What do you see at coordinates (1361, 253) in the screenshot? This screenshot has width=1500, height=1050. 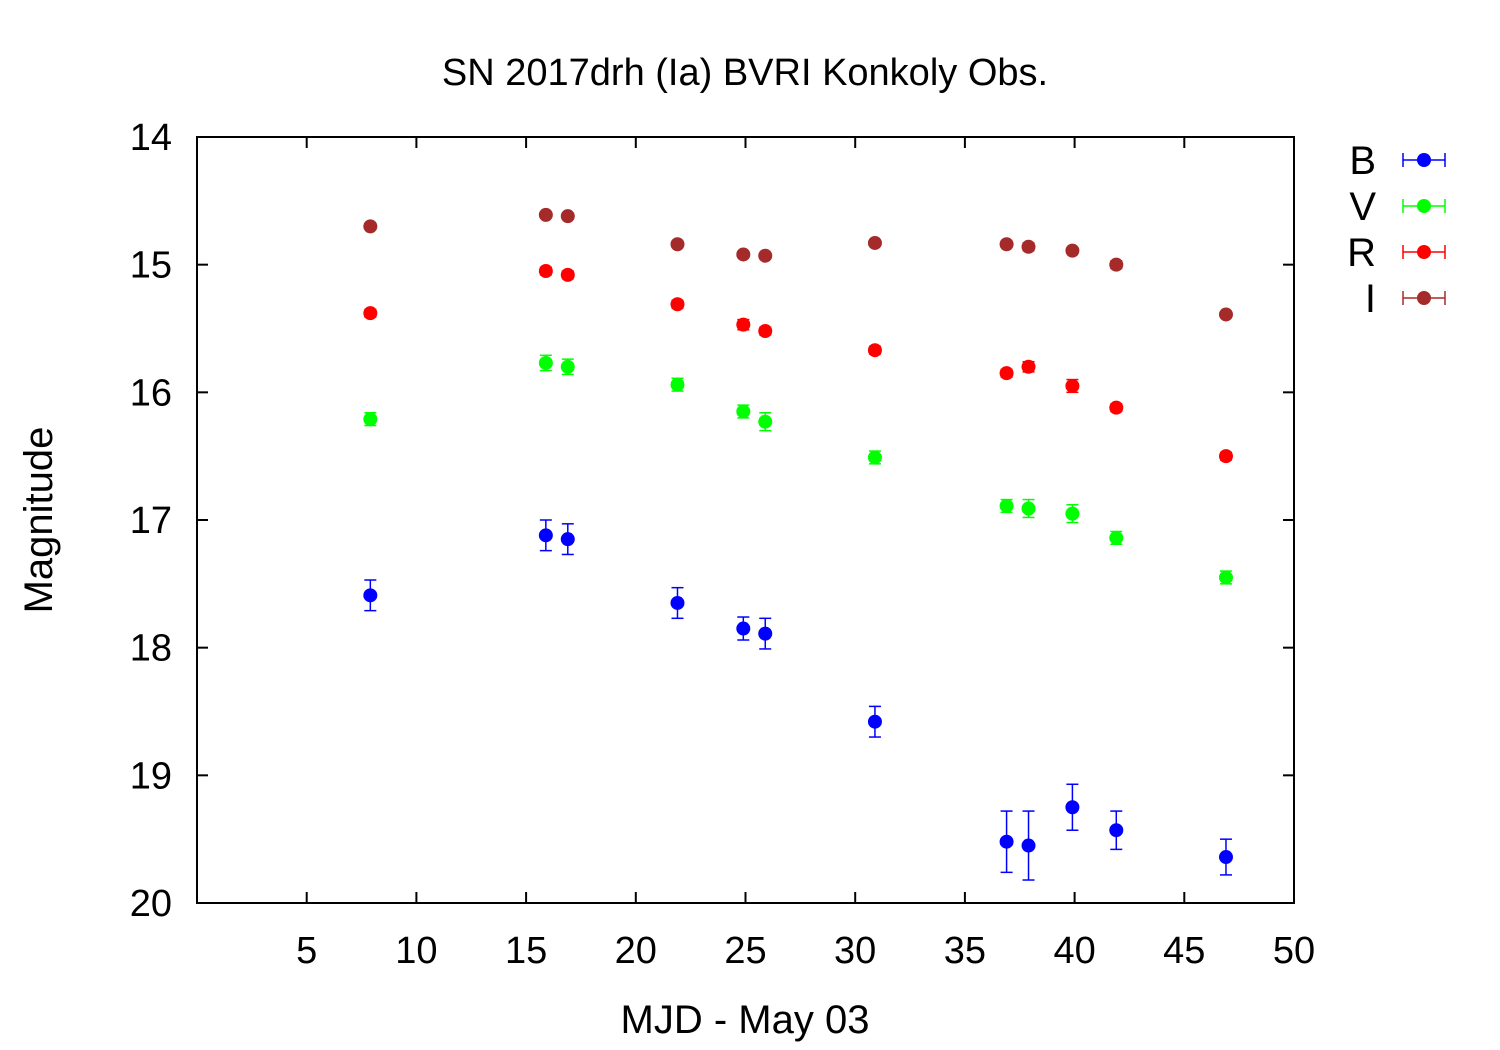 I see `legend-label: R` at bounding box center [1361, 253].